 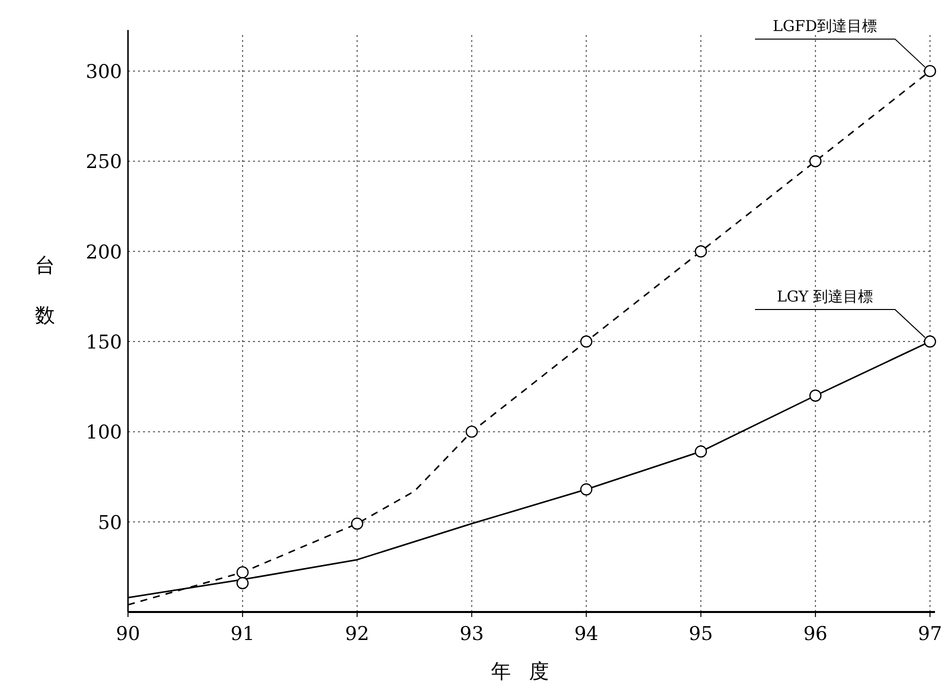 I want to click on x-tick-label: 95, so click(x=700, y=634).